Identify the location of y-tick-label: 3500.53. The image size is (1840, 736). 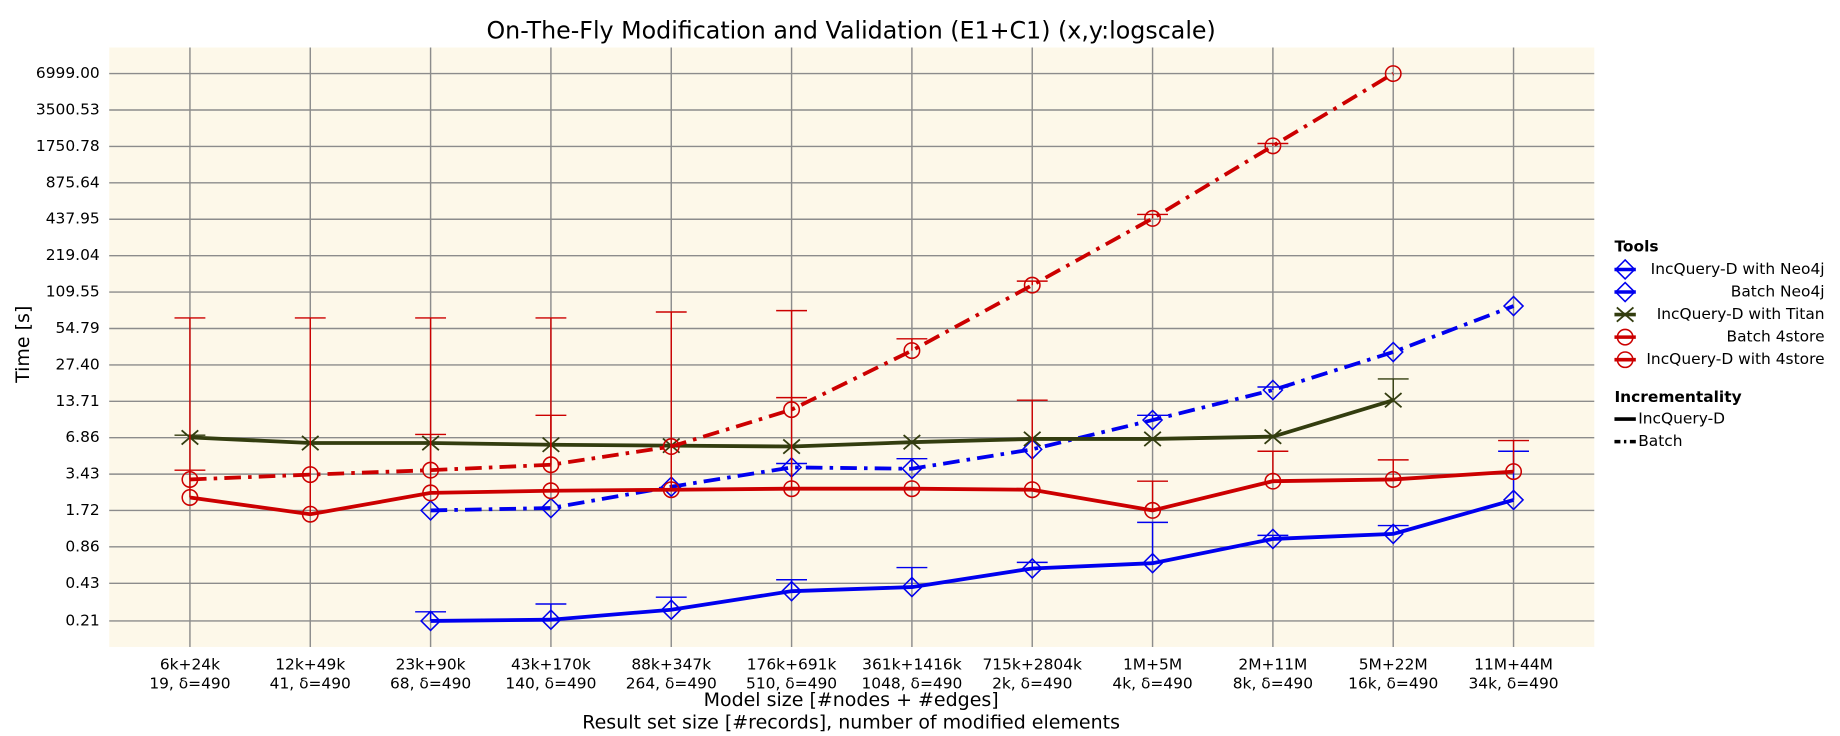
(68, 109).